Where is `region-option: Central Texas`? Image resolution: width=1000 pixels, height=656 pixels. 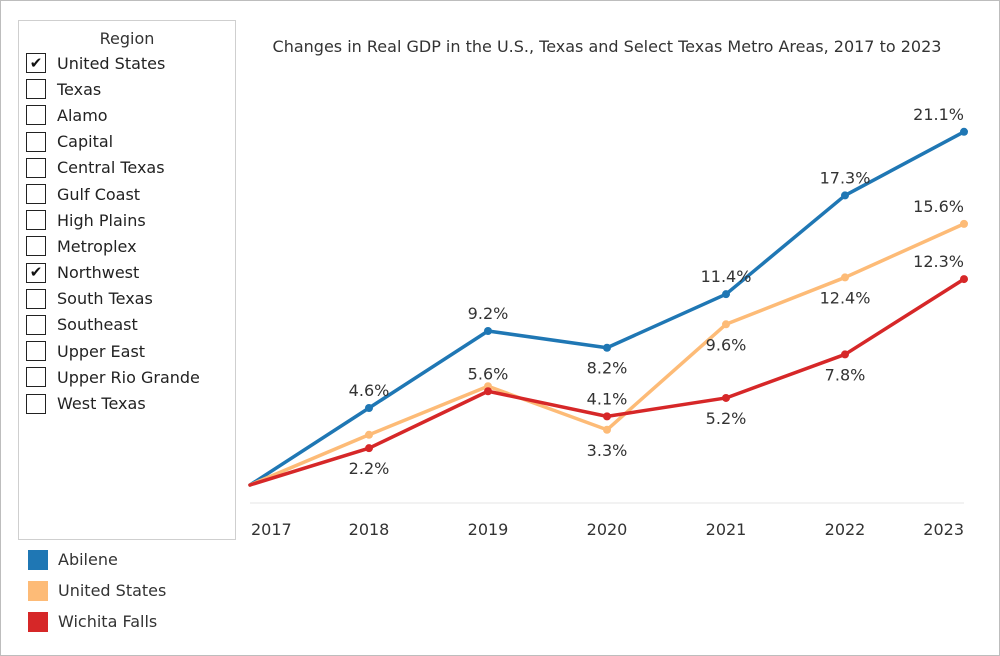
region-option: Central Texas is located at coordinates (127, 168).